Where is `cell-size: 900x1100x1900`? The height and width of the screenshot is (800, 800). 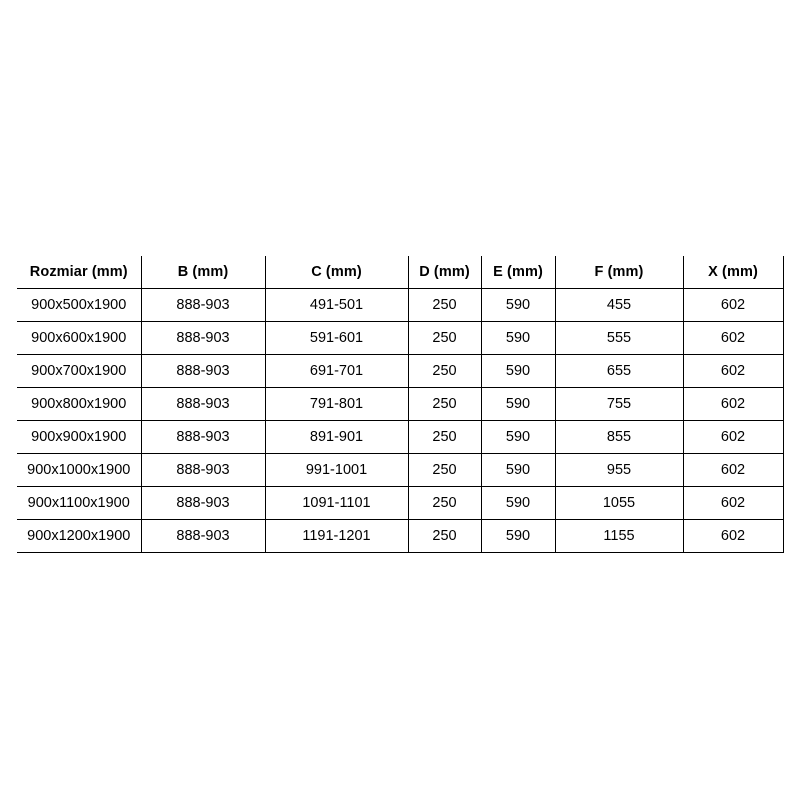
cell-size: 900x1100x1900 is located at coordinates (79, 503).